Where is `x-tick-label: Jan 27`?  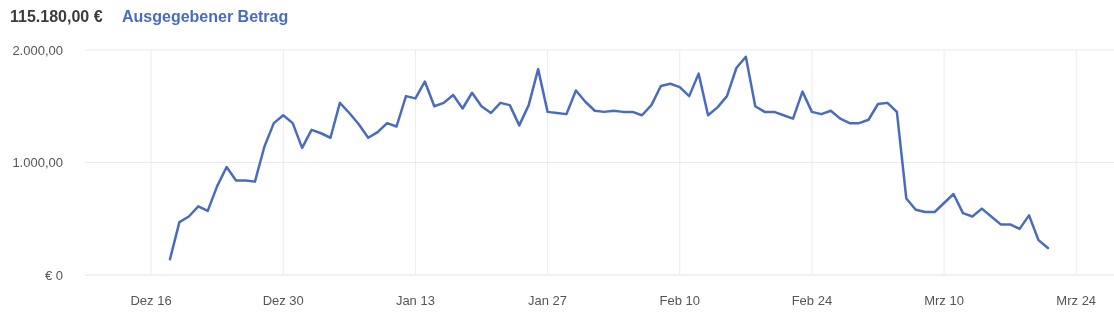
x-tick-label: Jan 27 is located at coordinates (548, 300).